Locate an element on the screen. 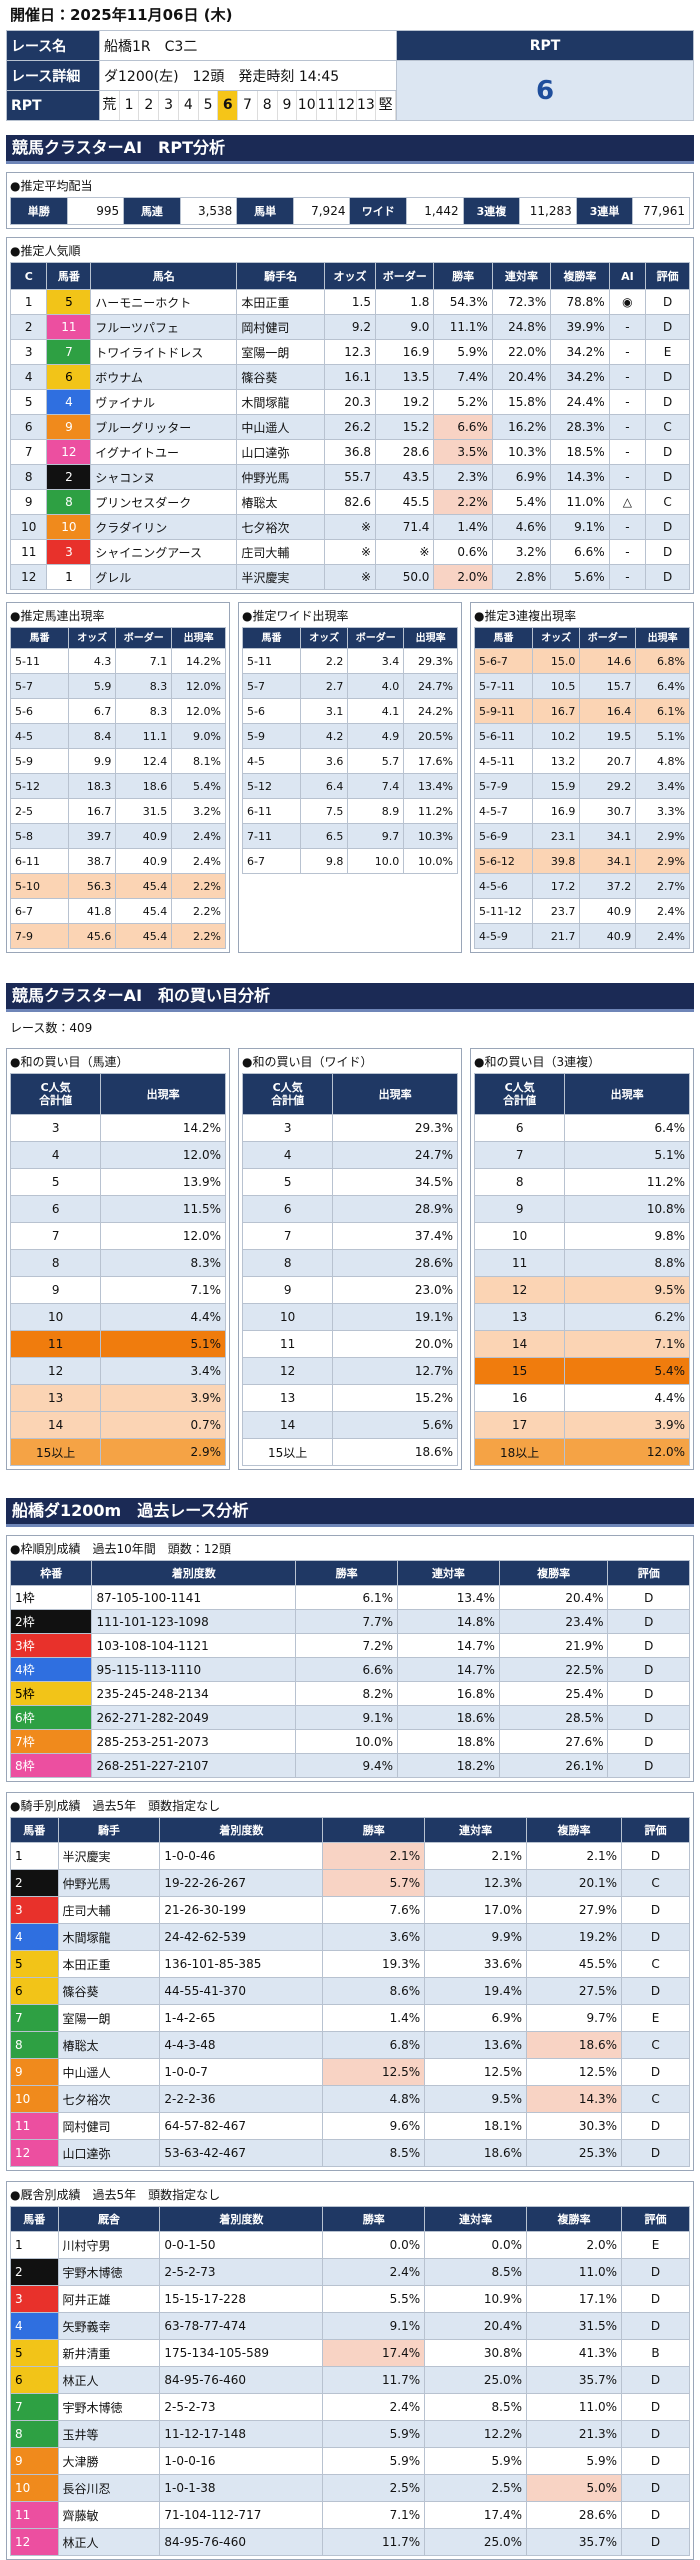 This screenshot has width=700, height=2560. cell: 12.0% is located at coordinates (198, 711).